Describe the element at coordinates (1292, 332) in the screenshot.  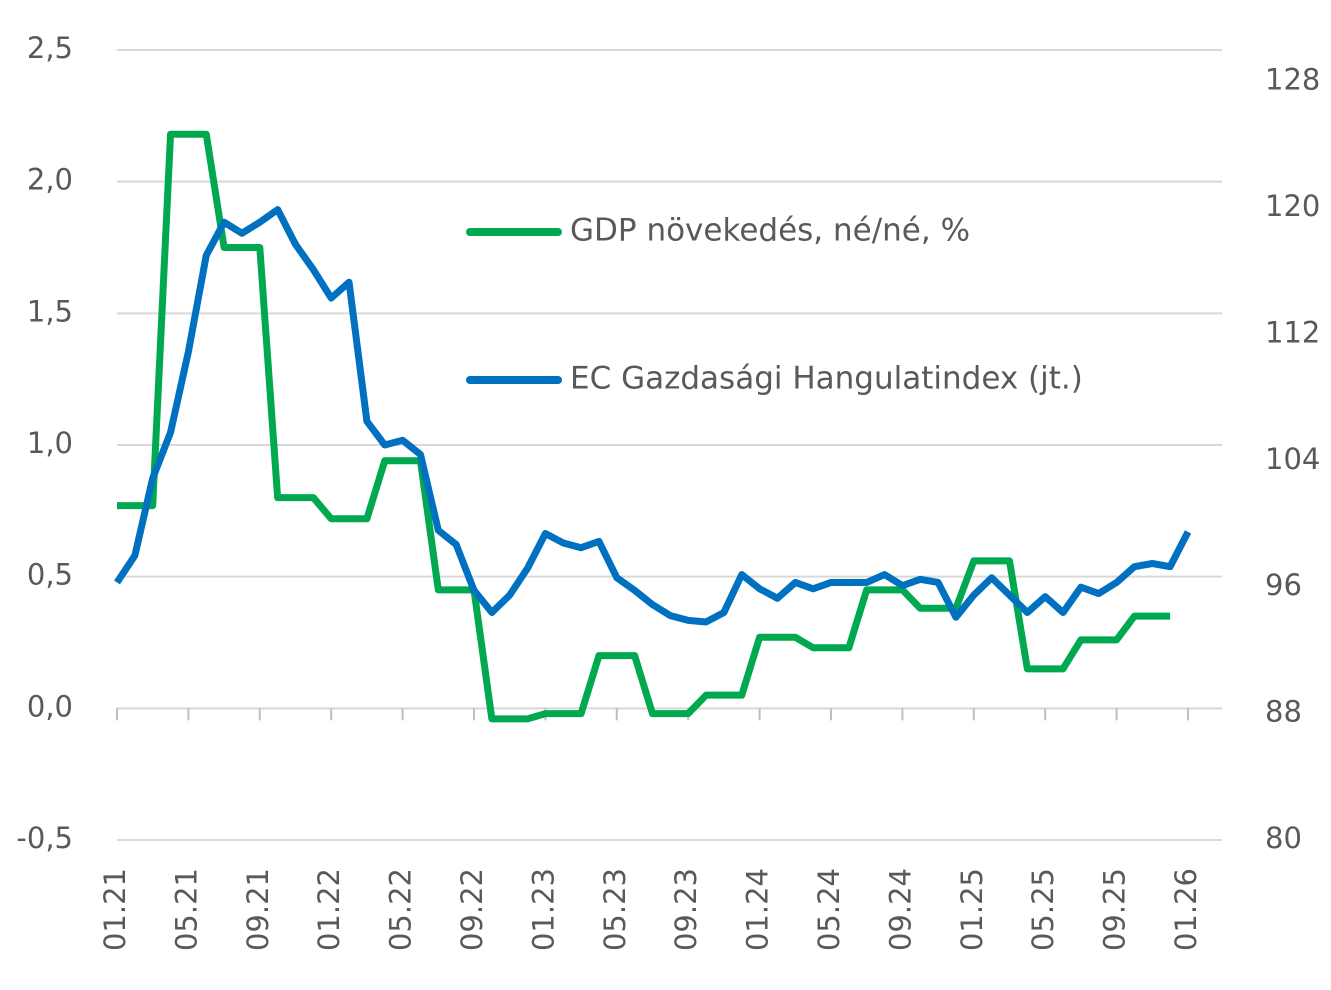
I see `y2-tick-label: 112` at that location.